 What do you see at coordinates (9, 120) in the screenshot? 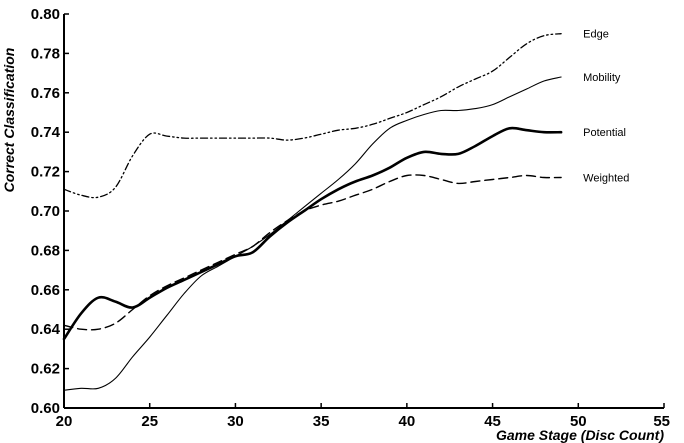
I see `y-axis-title: Correct Classification` at bounding box center [9, 120].